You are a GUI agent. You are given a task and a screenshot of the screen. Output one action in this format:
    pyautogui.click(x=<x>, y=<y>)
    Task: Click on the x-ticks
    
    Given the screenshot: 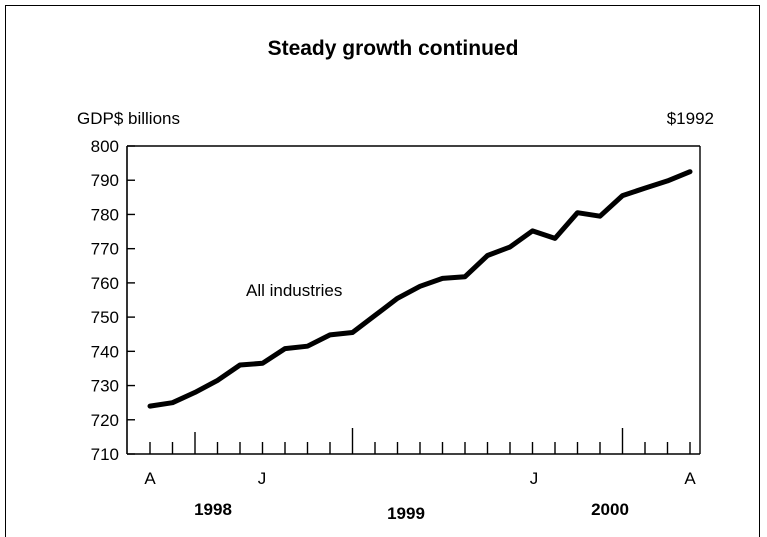 What is the action you would take?
    pyautogui.click(x=420, y=441)
    